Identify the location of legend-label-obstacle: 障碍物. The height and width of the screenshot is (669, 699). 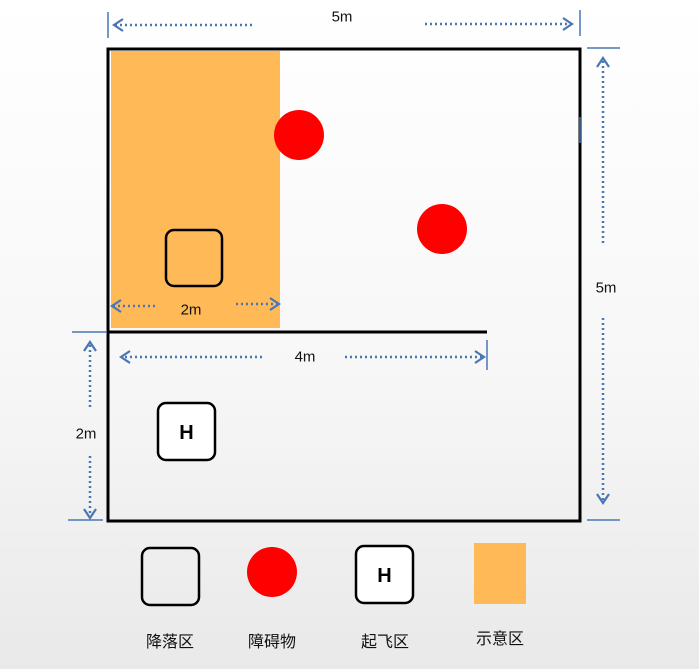
(272, 642).